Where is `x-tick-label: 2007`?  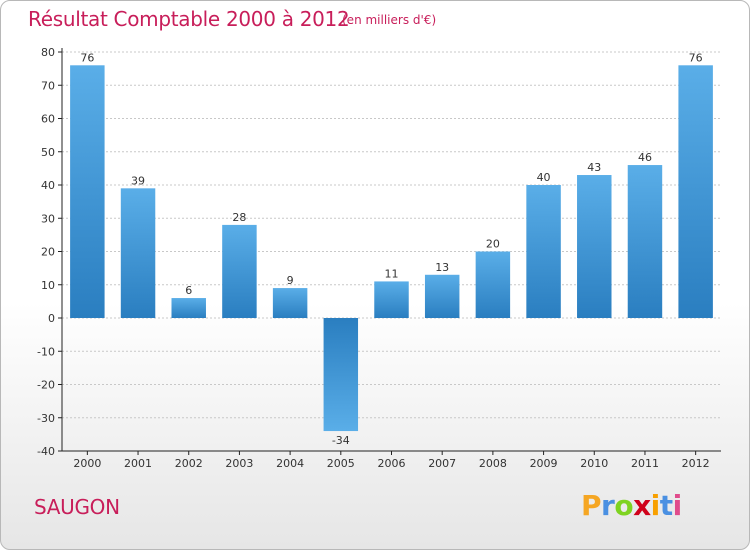 x-tick-label: 2007 is located at coordinates (442, 463).